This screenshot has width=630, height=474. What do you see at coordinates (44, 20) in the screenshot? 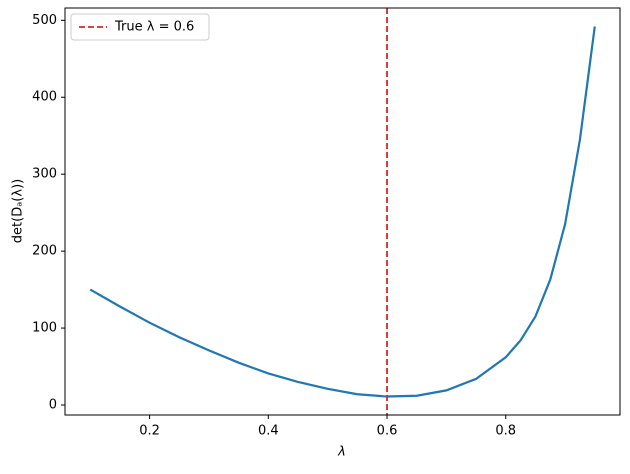
I see `y-tick-label: 500` at bounding box center [44, 20].